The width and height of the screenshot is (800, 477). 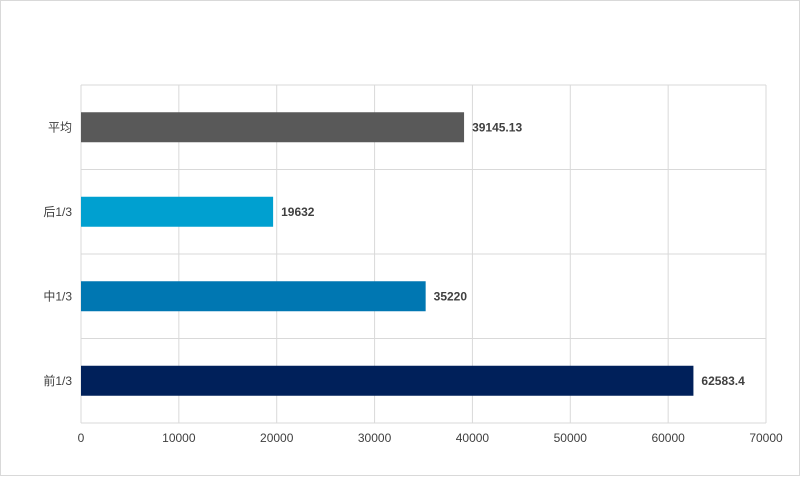 I want to click on category-label-1: 后1/3, so click(x=57, y=212).